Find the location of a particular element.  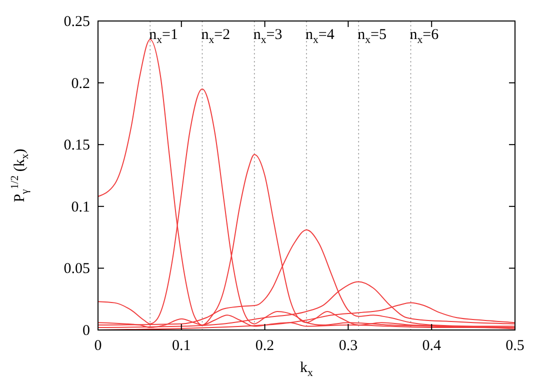

x-tick-label: 0.3 is located at coordinates (348, 346).